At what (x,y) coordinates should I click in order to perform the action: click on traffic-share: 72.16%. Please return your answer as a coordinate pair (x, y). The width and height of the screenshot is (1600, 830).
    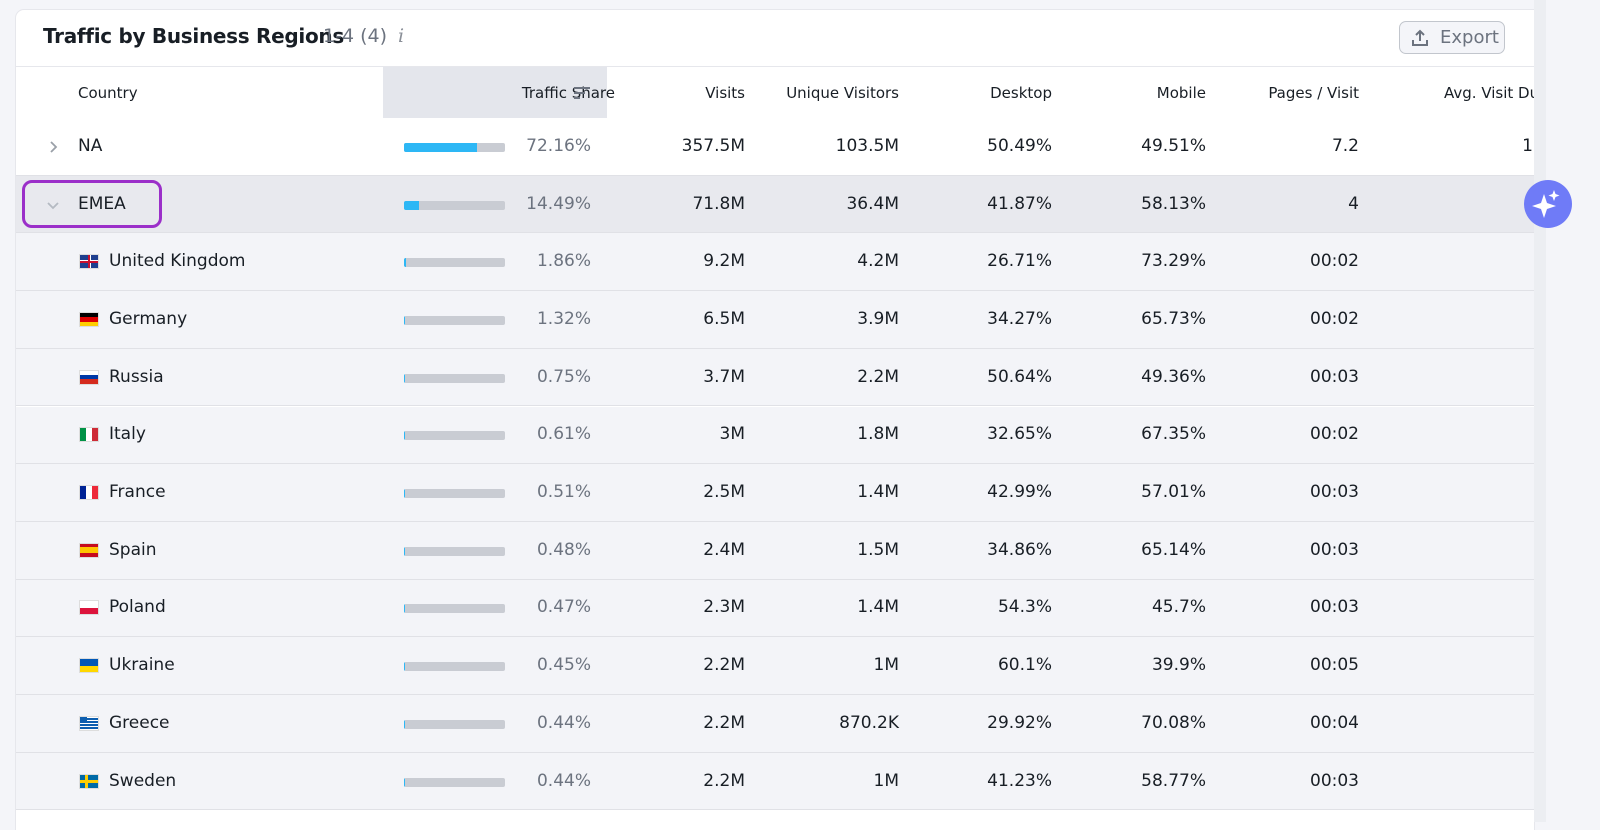
    Looking at the image, I should click on (558, 146).